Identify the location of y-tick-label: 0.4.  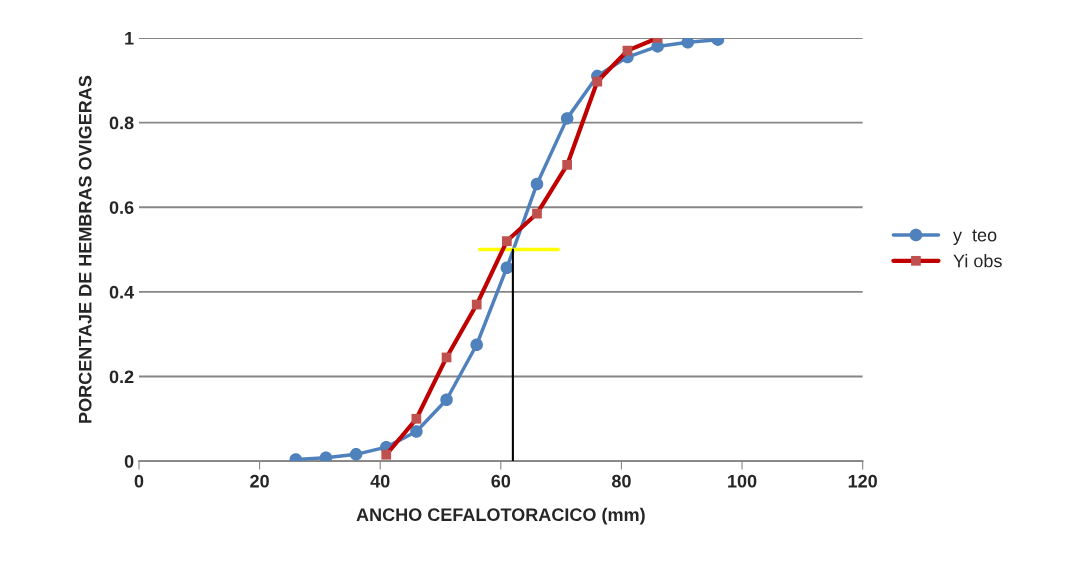
(122, 292).